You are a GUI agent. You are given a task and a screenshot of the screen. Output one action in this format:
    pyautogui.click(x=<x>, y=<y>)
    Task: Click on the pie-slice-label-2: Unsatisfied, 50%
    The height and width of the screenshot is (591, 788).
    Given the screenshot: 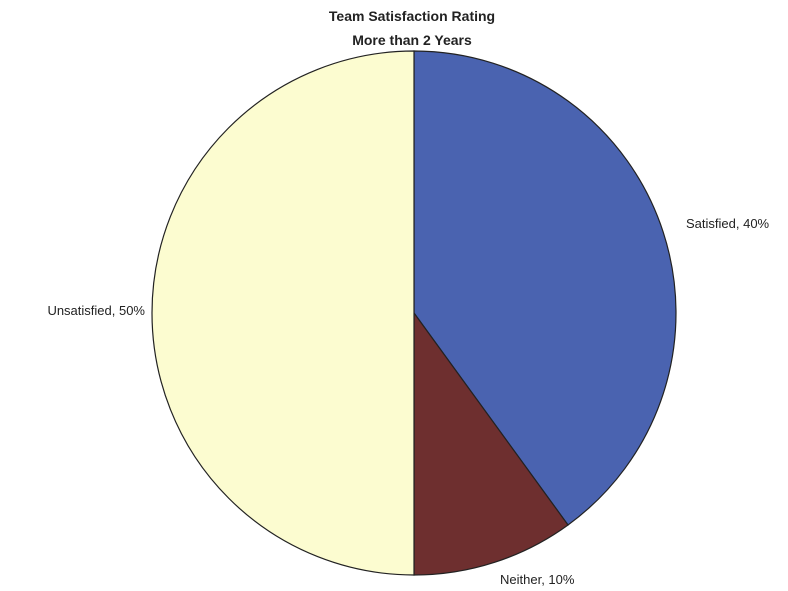 What is the action you would take?
    pyautogui.click(x=96, y=310)
    